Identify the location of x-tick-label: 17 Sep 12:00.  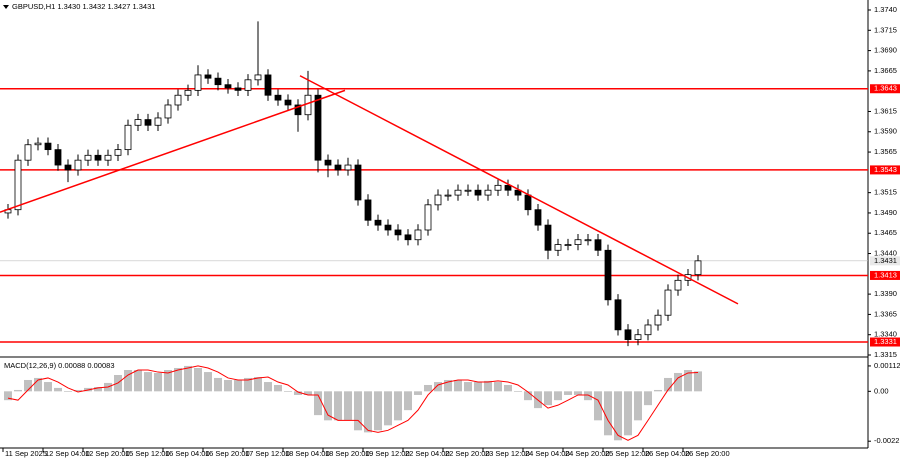
(267, 453).